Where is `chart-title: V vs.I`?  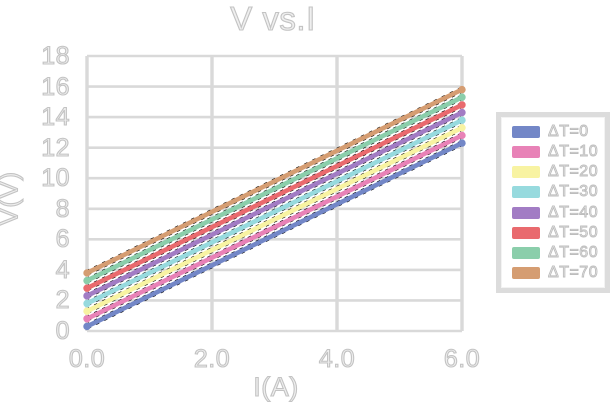
chart-title: V vs.I is located at coordinates (273, 19).